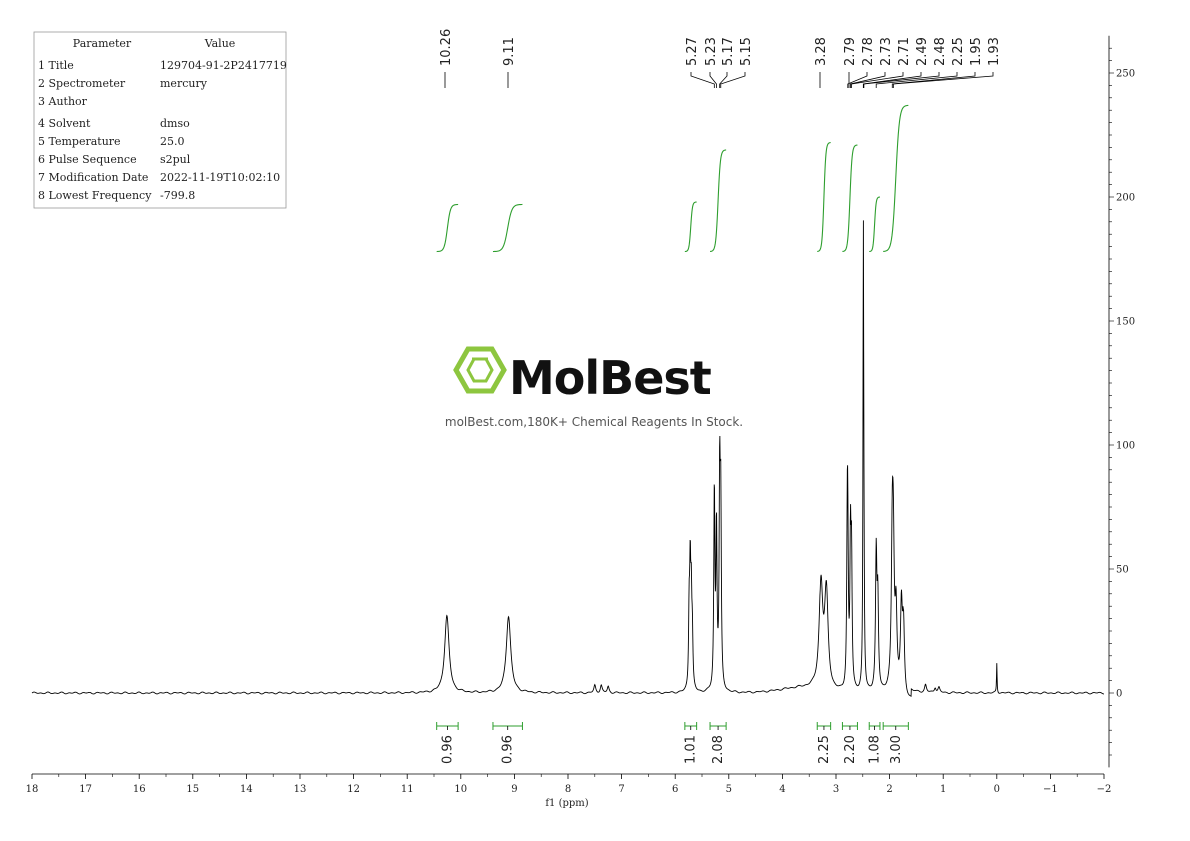 This screenshot has height=841, width=1190. Describe the element at coordinates (514, 789) in the screenshot. I see `x-tick-label: 9` at that location.